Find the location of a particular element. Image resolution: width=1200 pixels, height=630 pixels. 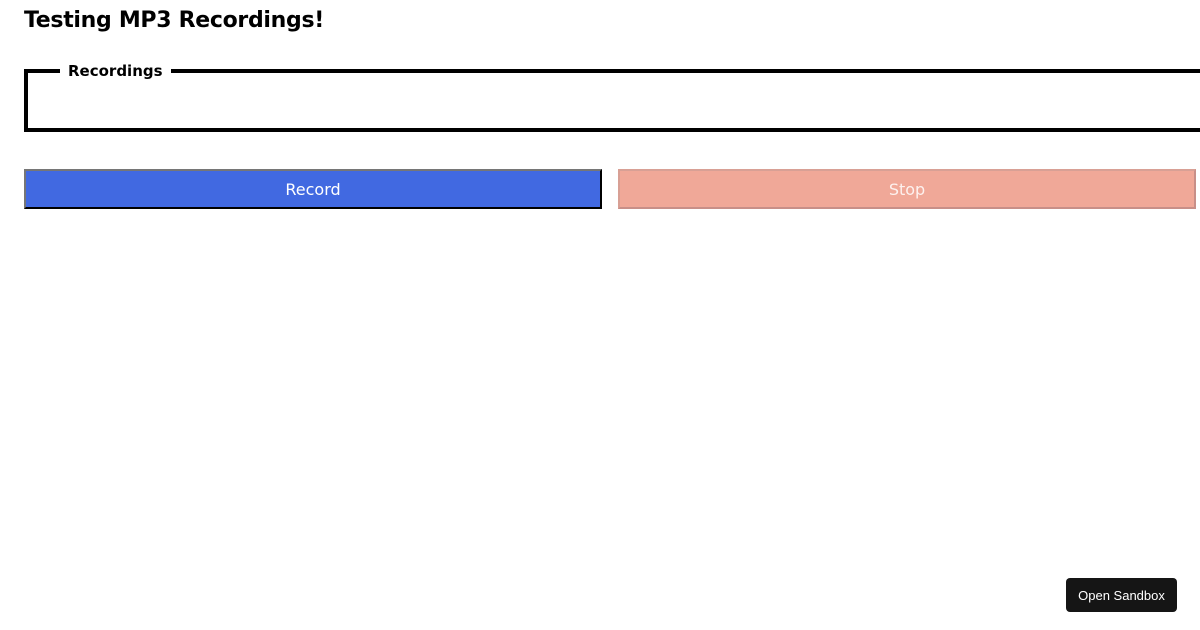

record-button: Record is located at coordinates (313, 189).